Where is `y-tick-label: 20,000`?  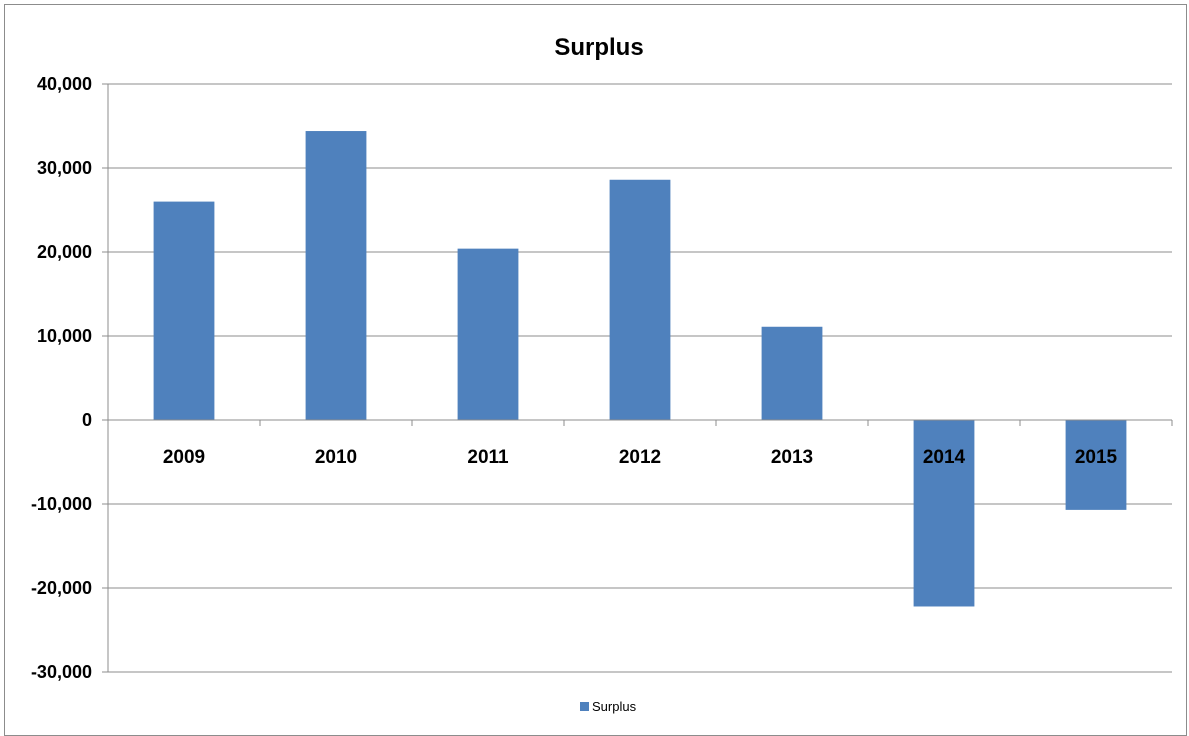
y-tick-label: 20,000 is located at coordinates (64, 252).